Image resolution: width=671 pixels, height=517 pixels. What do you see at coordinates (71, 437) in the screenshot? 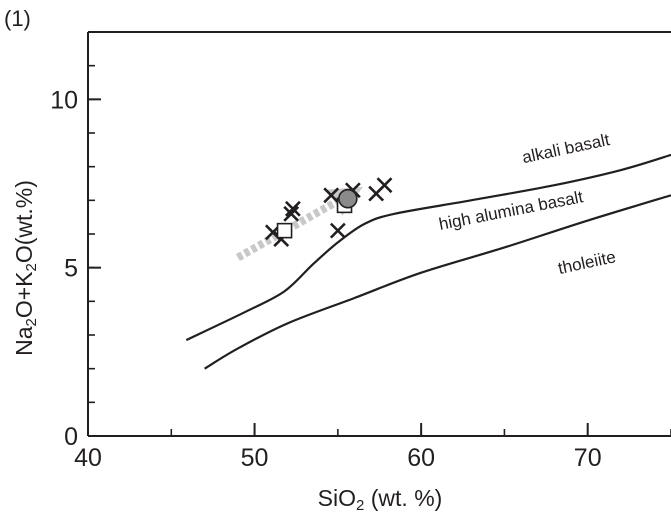
I see `y-tick-label: 0` at bounding box center [71, 437].